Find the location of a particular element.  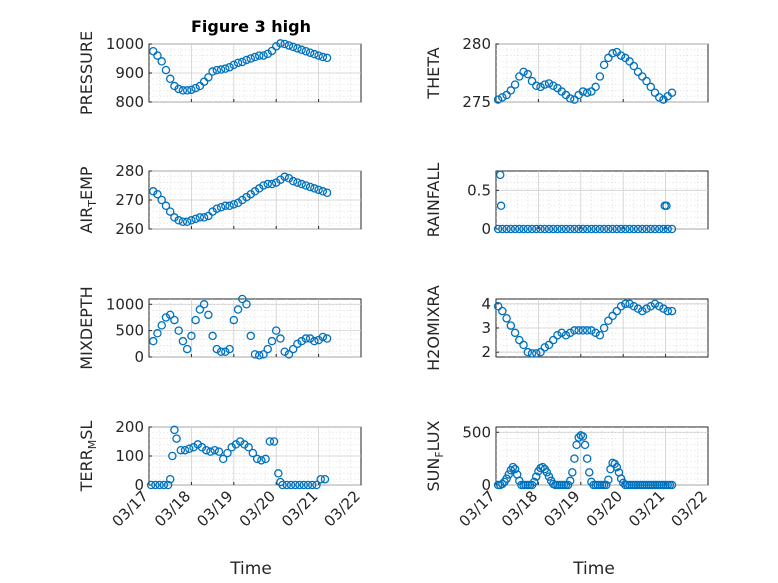

y-tick-label: 270 is located at coordinates (129, 200).